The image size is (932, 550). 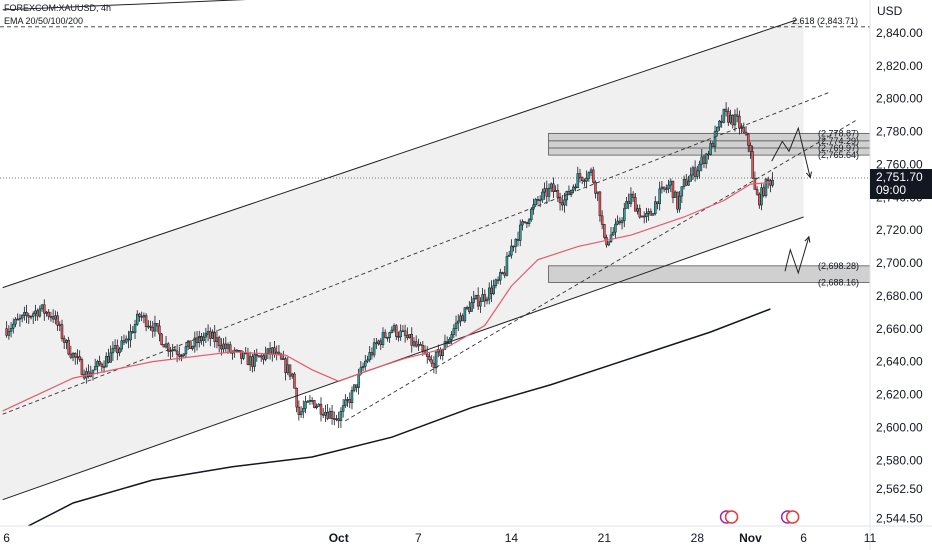 What do you see at coordinates (803, 538) in the screenshot?
I see `x-tick-label: 6` at bounding box center [803, 538].